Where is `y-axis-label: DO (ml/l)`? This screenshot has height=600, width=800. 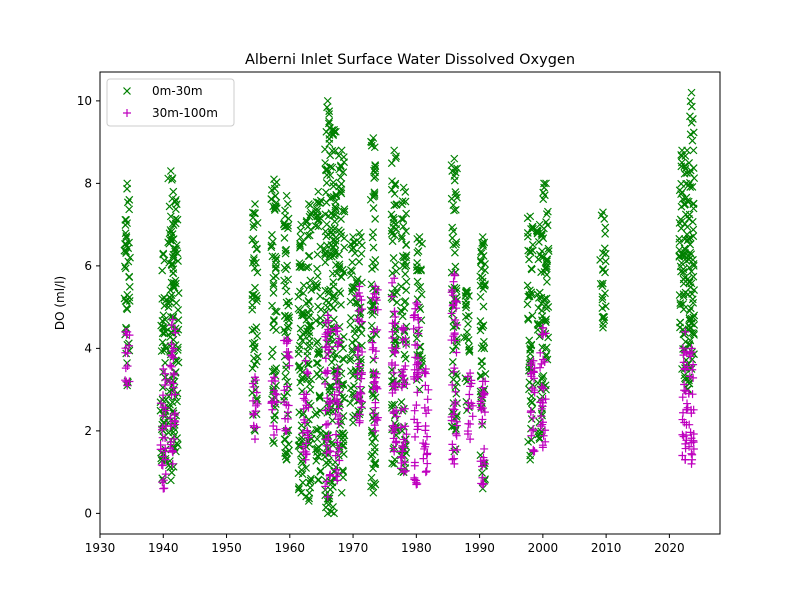
y-axis-label: DO (ml/l) is located at coordinates (60, 303).